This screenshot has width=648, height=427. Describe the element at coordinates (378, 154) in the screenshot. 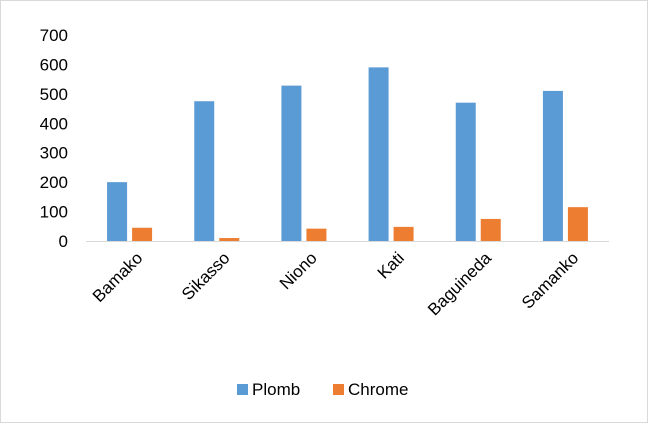

I see `bar-plomb-kati` at that location.